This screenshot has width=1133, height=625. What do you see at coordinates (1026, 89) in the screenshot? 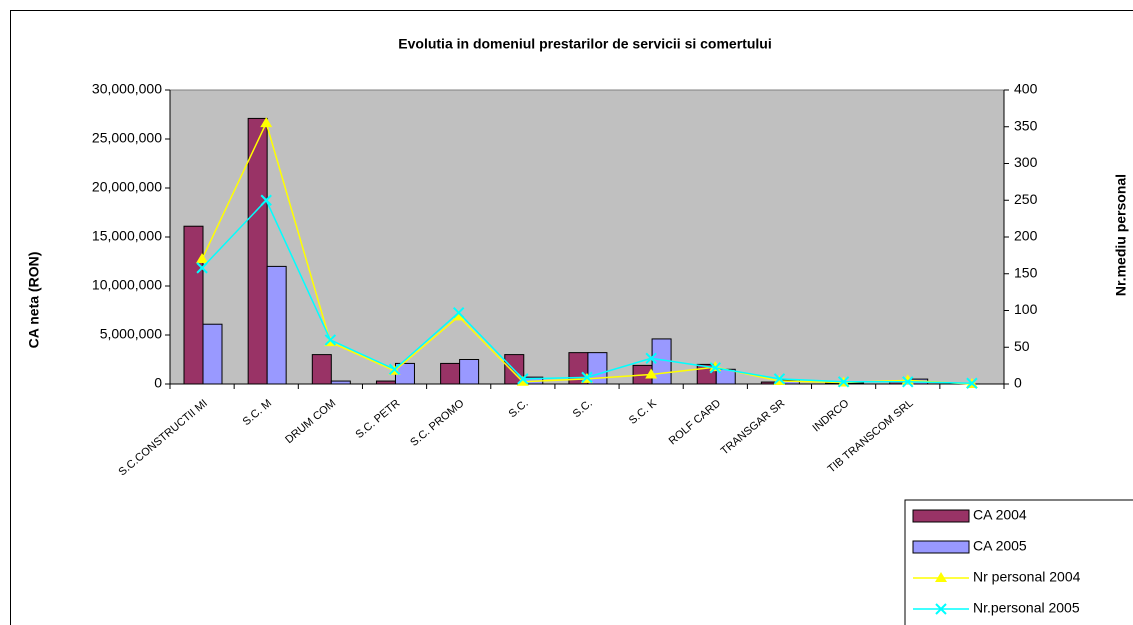
I see `y2-tick-label: 400` at bounding box center [1026, 89].